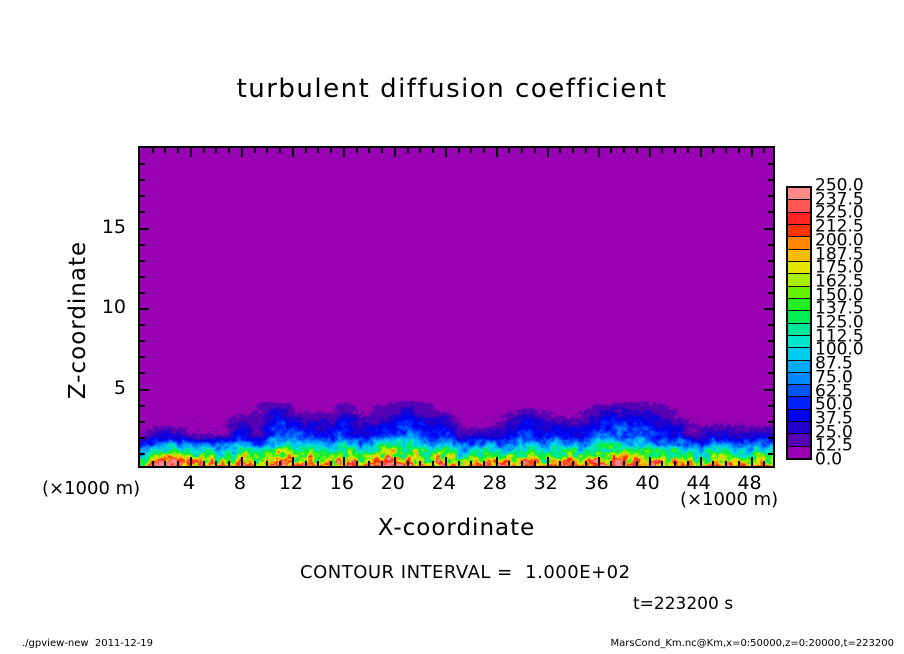 This screenshot has height=654, width=904. I want to click on time-stamp: t=223200 s, so click(683, 604).